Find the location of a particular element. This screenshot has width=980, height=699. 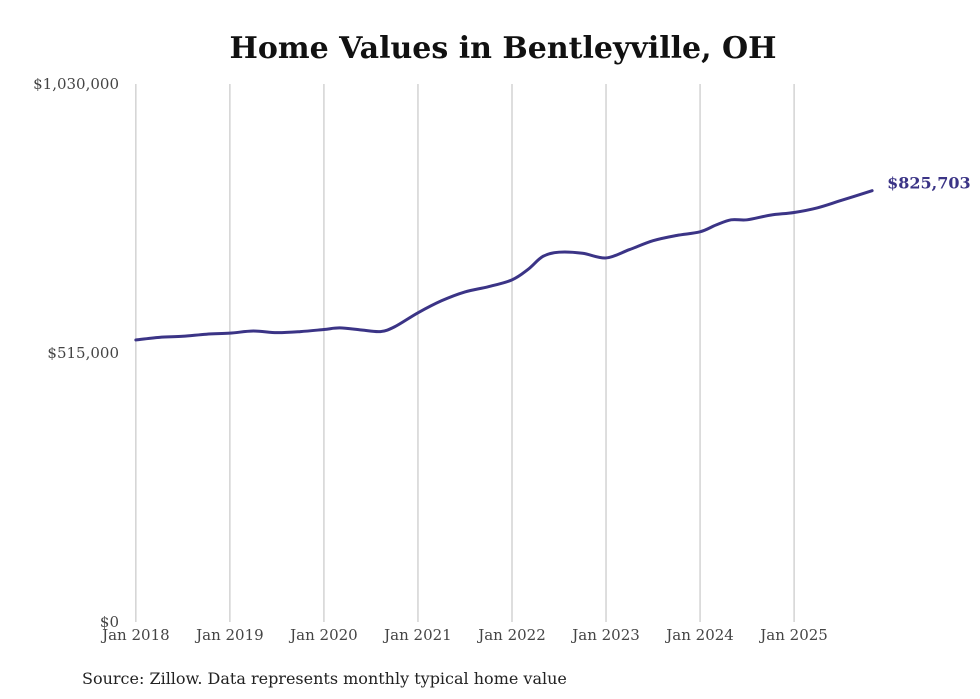

x-tick-label: Jan 2023 is located at coordinates (605, 635).